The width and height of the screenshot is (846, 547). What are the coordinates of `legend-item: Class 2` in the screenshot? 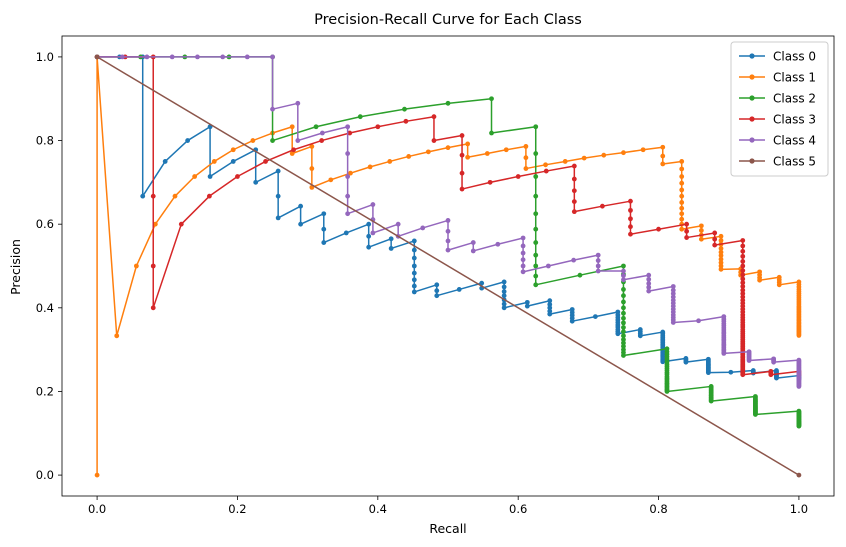 It's located at (777, 99).